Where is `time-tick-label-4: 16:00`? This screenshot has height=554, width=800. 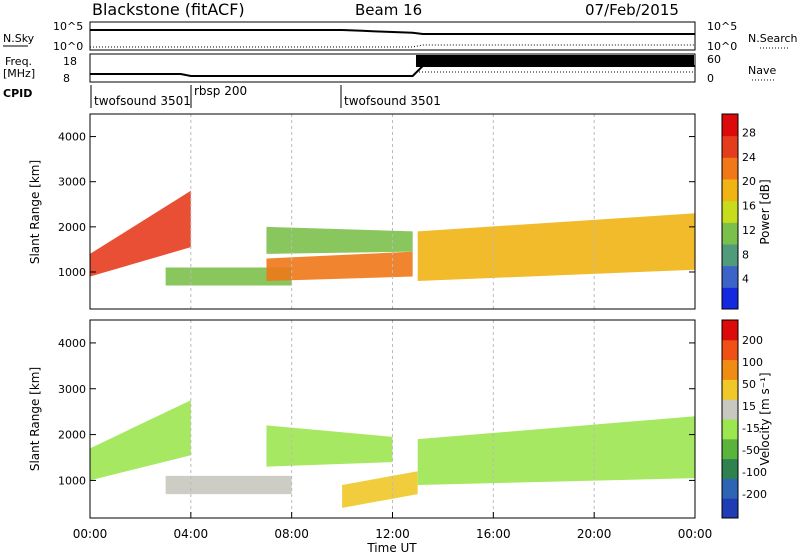 time-tick-label-4: 16:00 is located at coordinates (493, 534).